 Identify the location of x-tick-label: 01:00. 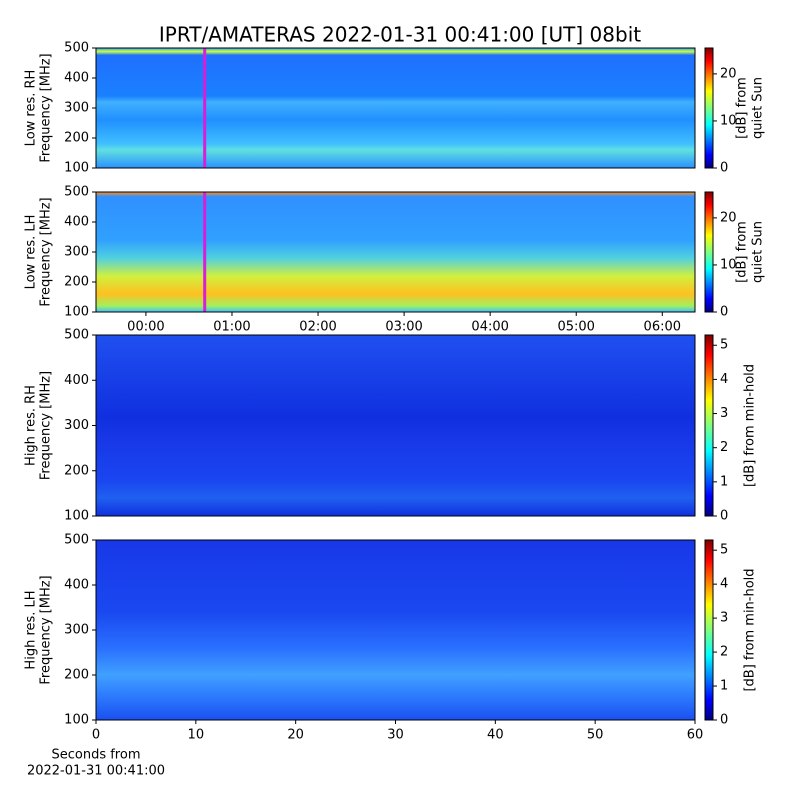
(231, 327).